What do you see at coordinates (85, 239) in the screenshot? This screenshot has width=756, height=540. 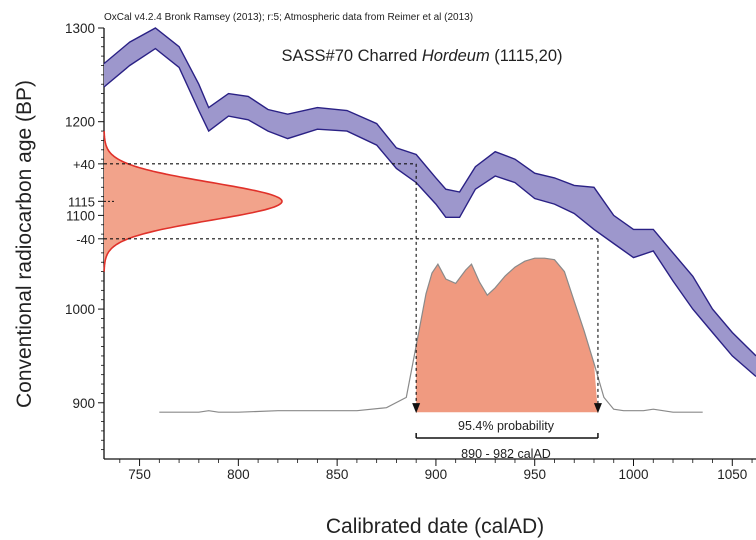 I see `y-annotation-label: -40` at bounding box center [85, 239].